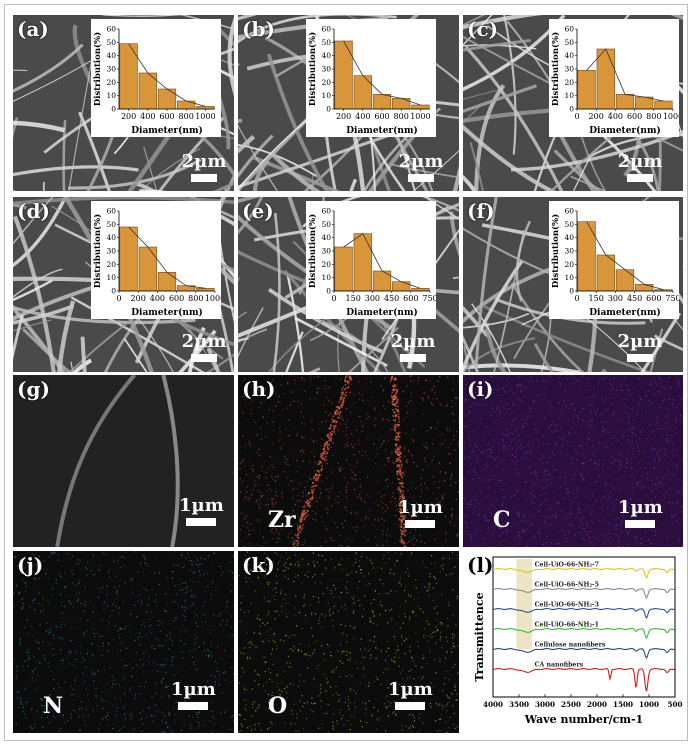 This screenshot has width=693, height=746. What do you see at coordinates (382, 312) in the screenshot?
I see `xlabel-e: Diameter(nm)` at bounding box center [382, 312].